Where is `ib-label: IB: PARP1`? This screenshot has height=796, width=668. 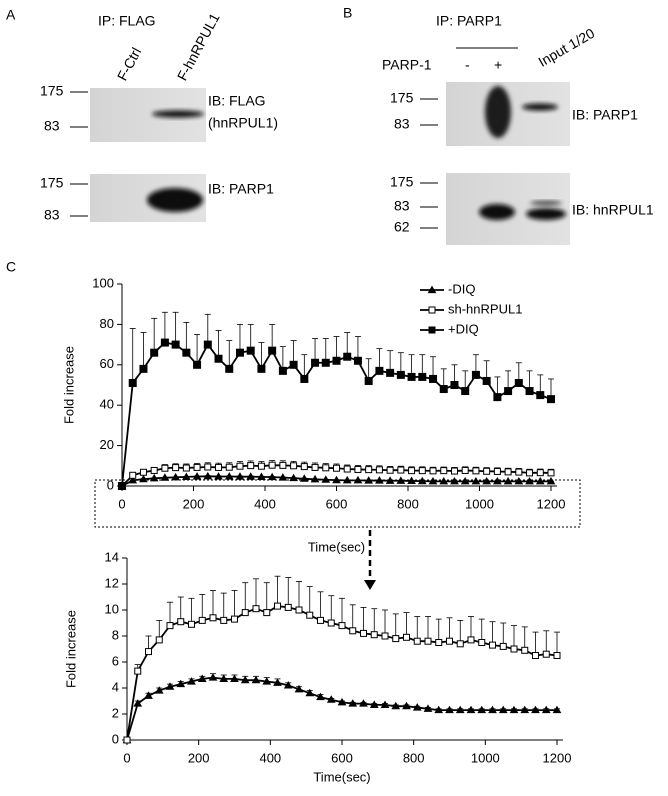 ib-label: IB: PARP1 is located at coordinates (605, 115).